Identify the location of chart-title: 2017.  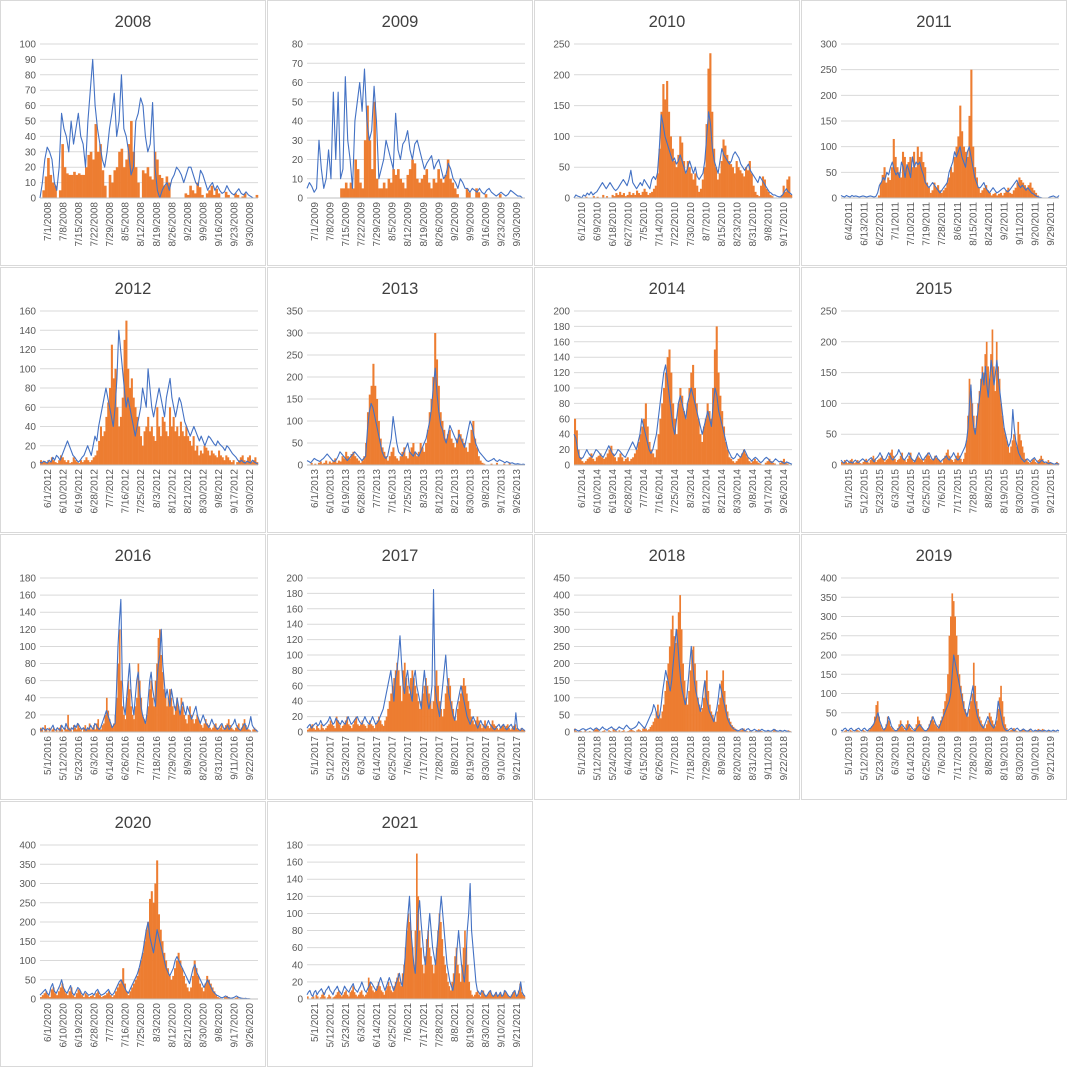
(400, 556).